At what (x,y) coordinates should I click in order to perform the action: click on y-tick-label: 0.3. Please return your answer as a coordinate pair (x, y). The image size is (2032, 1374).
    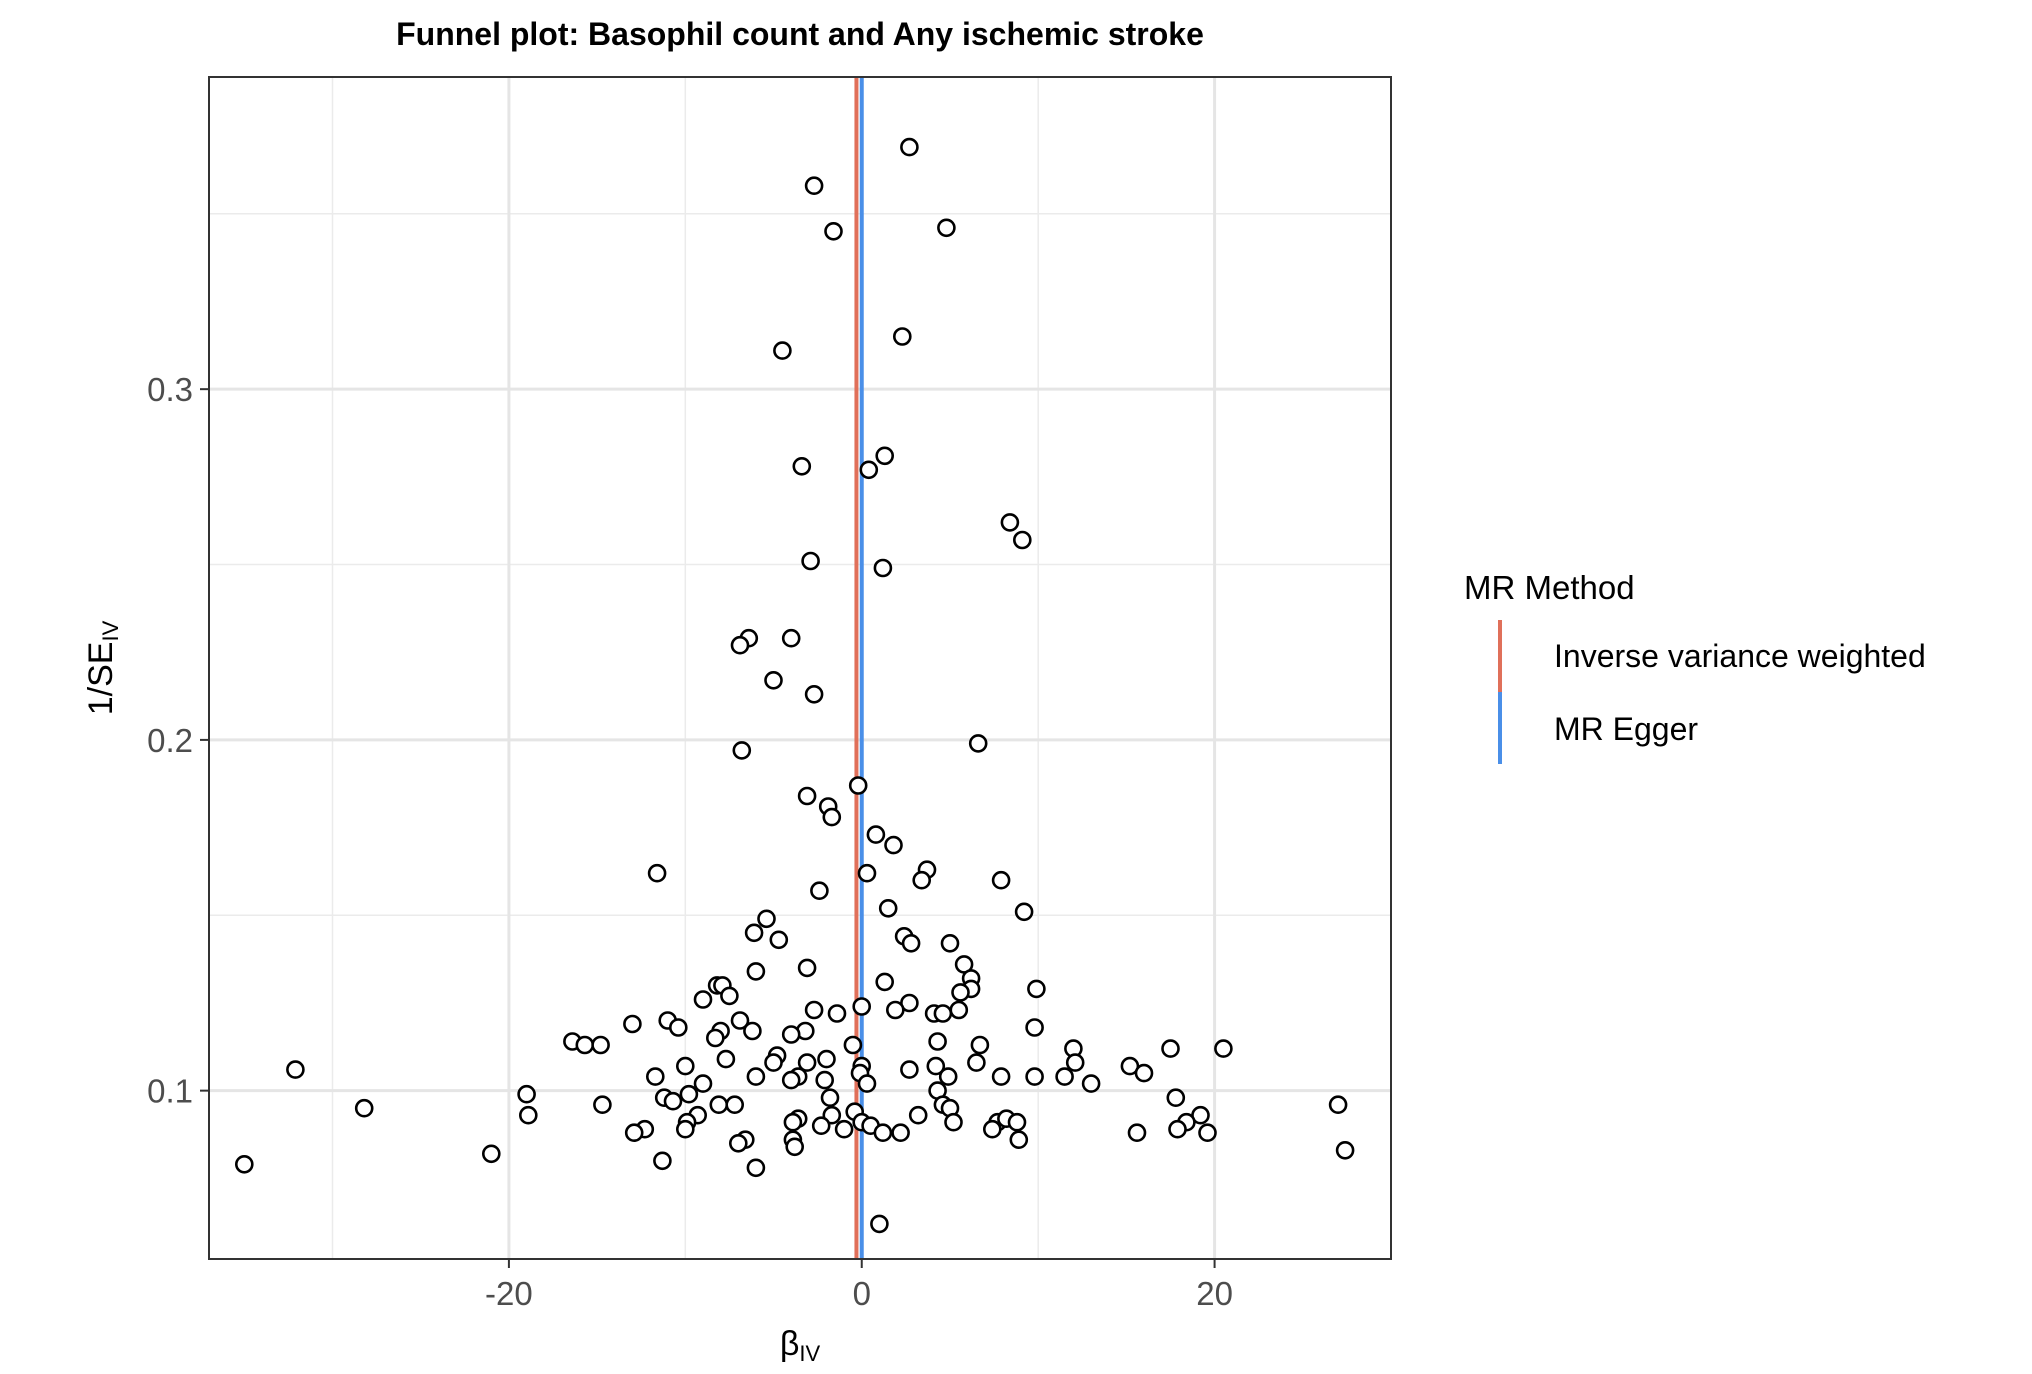
    Looking at the image, I should click on (170, 389).